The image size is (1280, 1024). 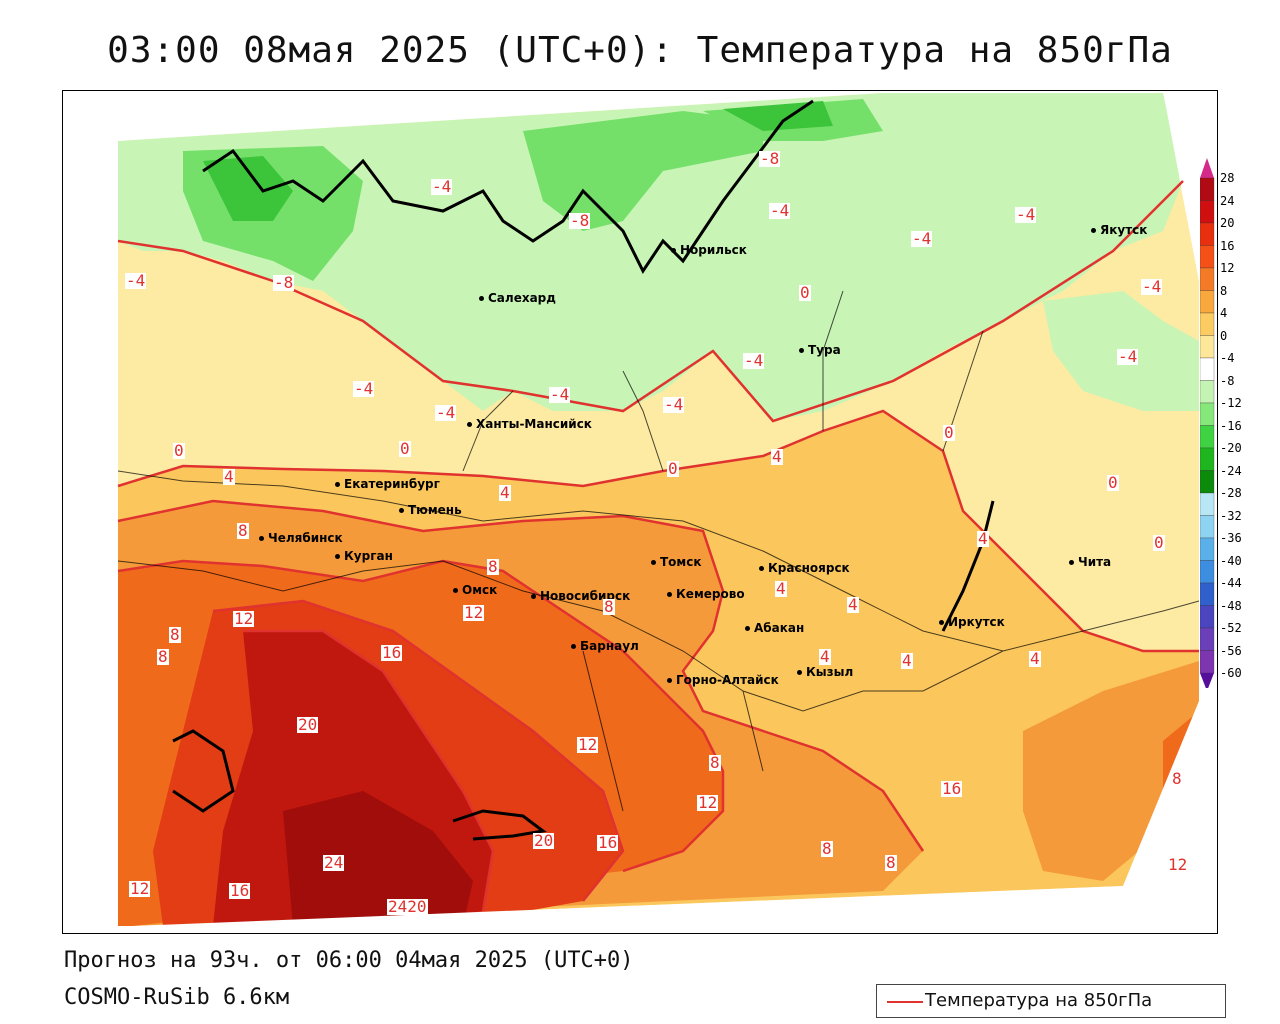 I want to click on scale-tick-label: 0, so click(x=1224, y=335).